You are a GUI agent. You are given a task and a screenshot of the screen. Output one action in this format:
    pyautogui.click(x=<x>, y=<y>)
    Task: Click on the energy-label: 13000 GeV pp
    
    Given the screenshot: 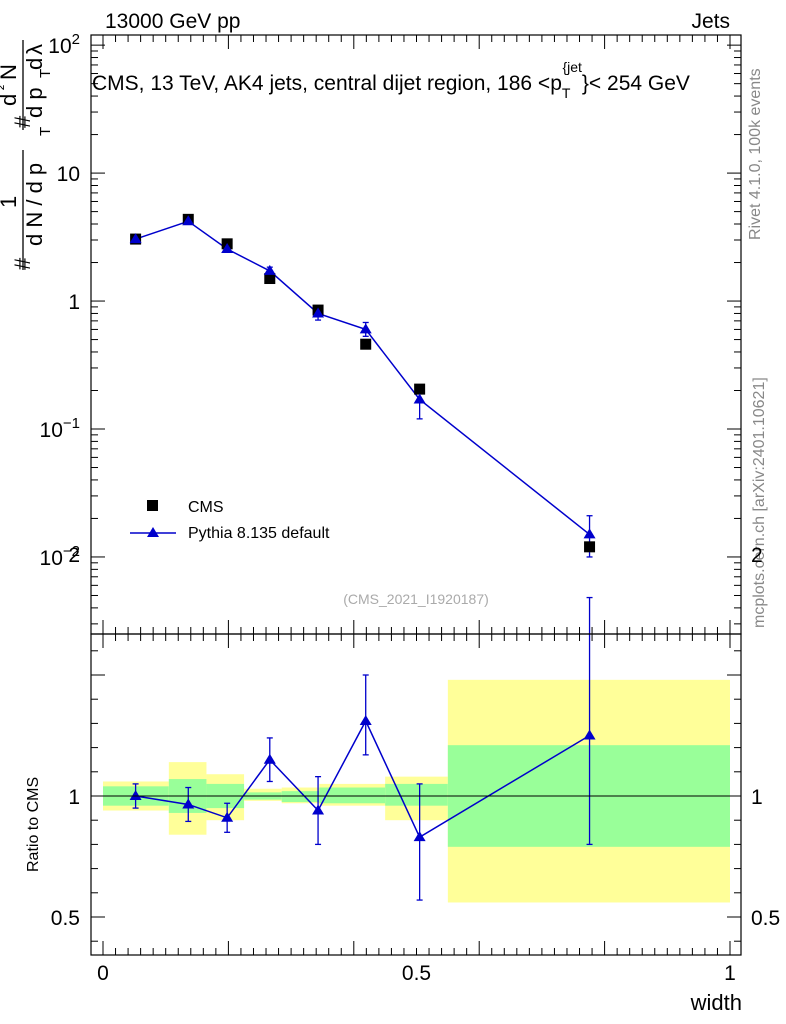 What is the action you would take?
    pyautogui.click(x=172, y=21)
    